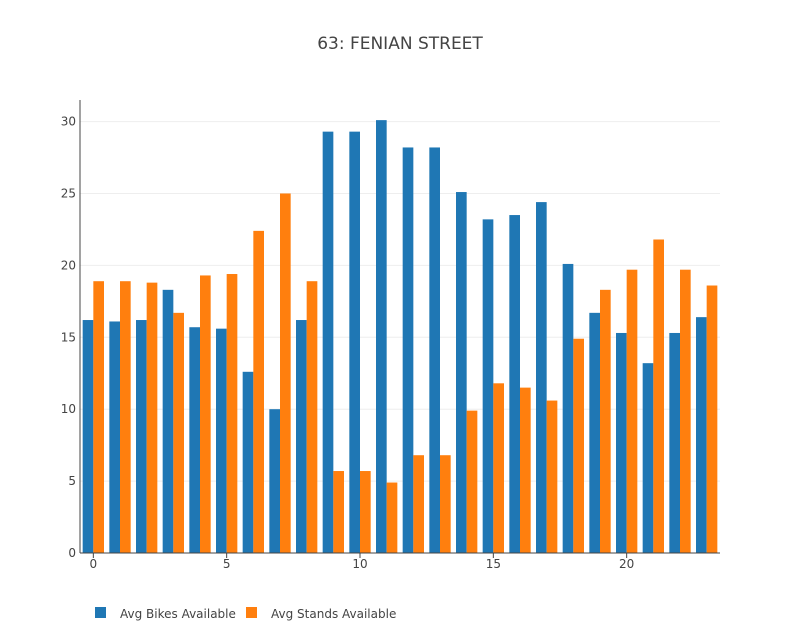  I want to click on legend: Avg Bikes Available Avg Stands Available, so click(245, 614).